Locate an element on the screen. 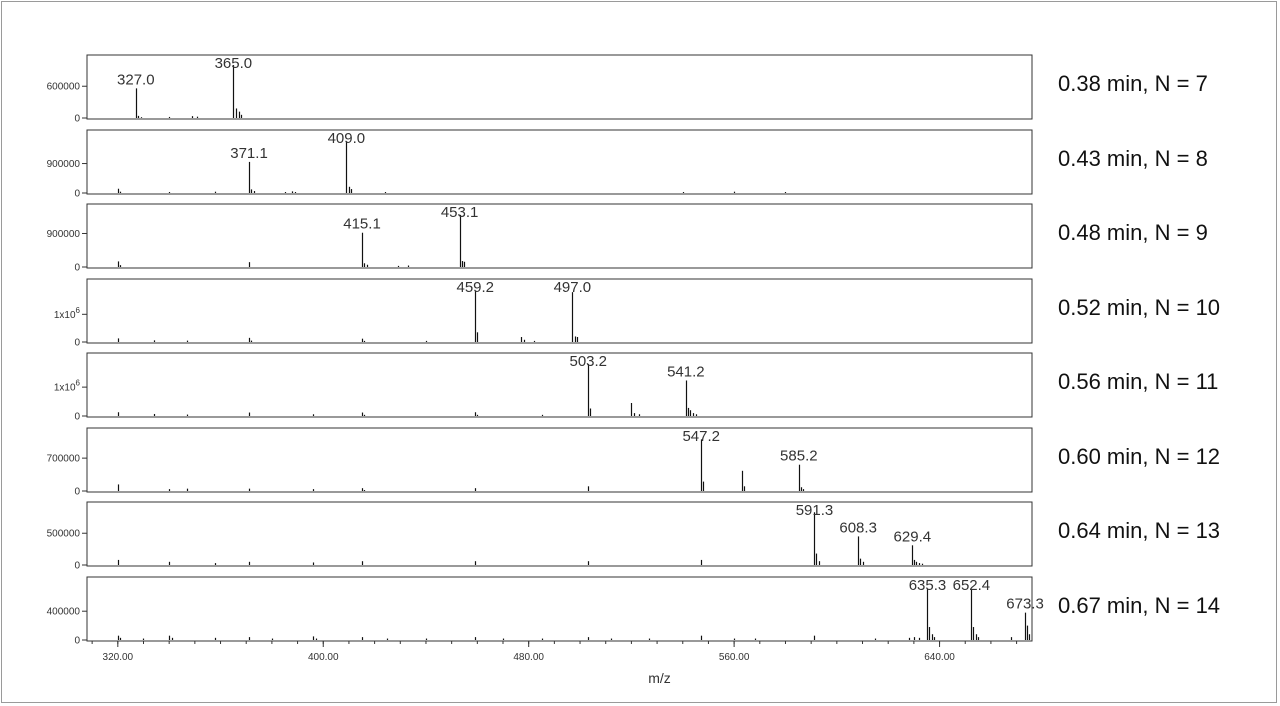  y-tick-label: 600000 is located at coordinates (64, 87).